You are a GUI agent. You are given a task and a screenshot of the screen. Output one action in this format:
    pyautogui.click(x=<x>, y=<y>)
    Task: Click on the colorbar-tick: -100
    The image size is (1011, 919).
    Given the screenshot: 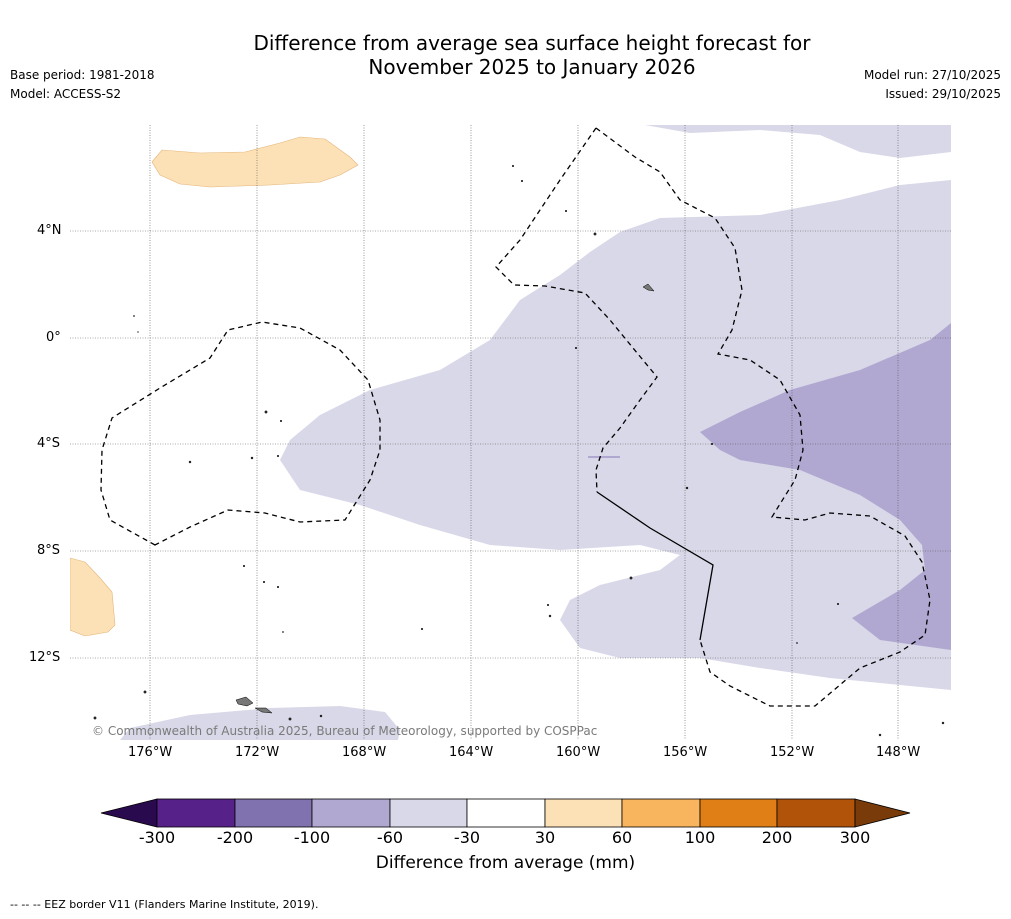 What is the action you would take?
    pyautogui.click(x=312, y=837)
    